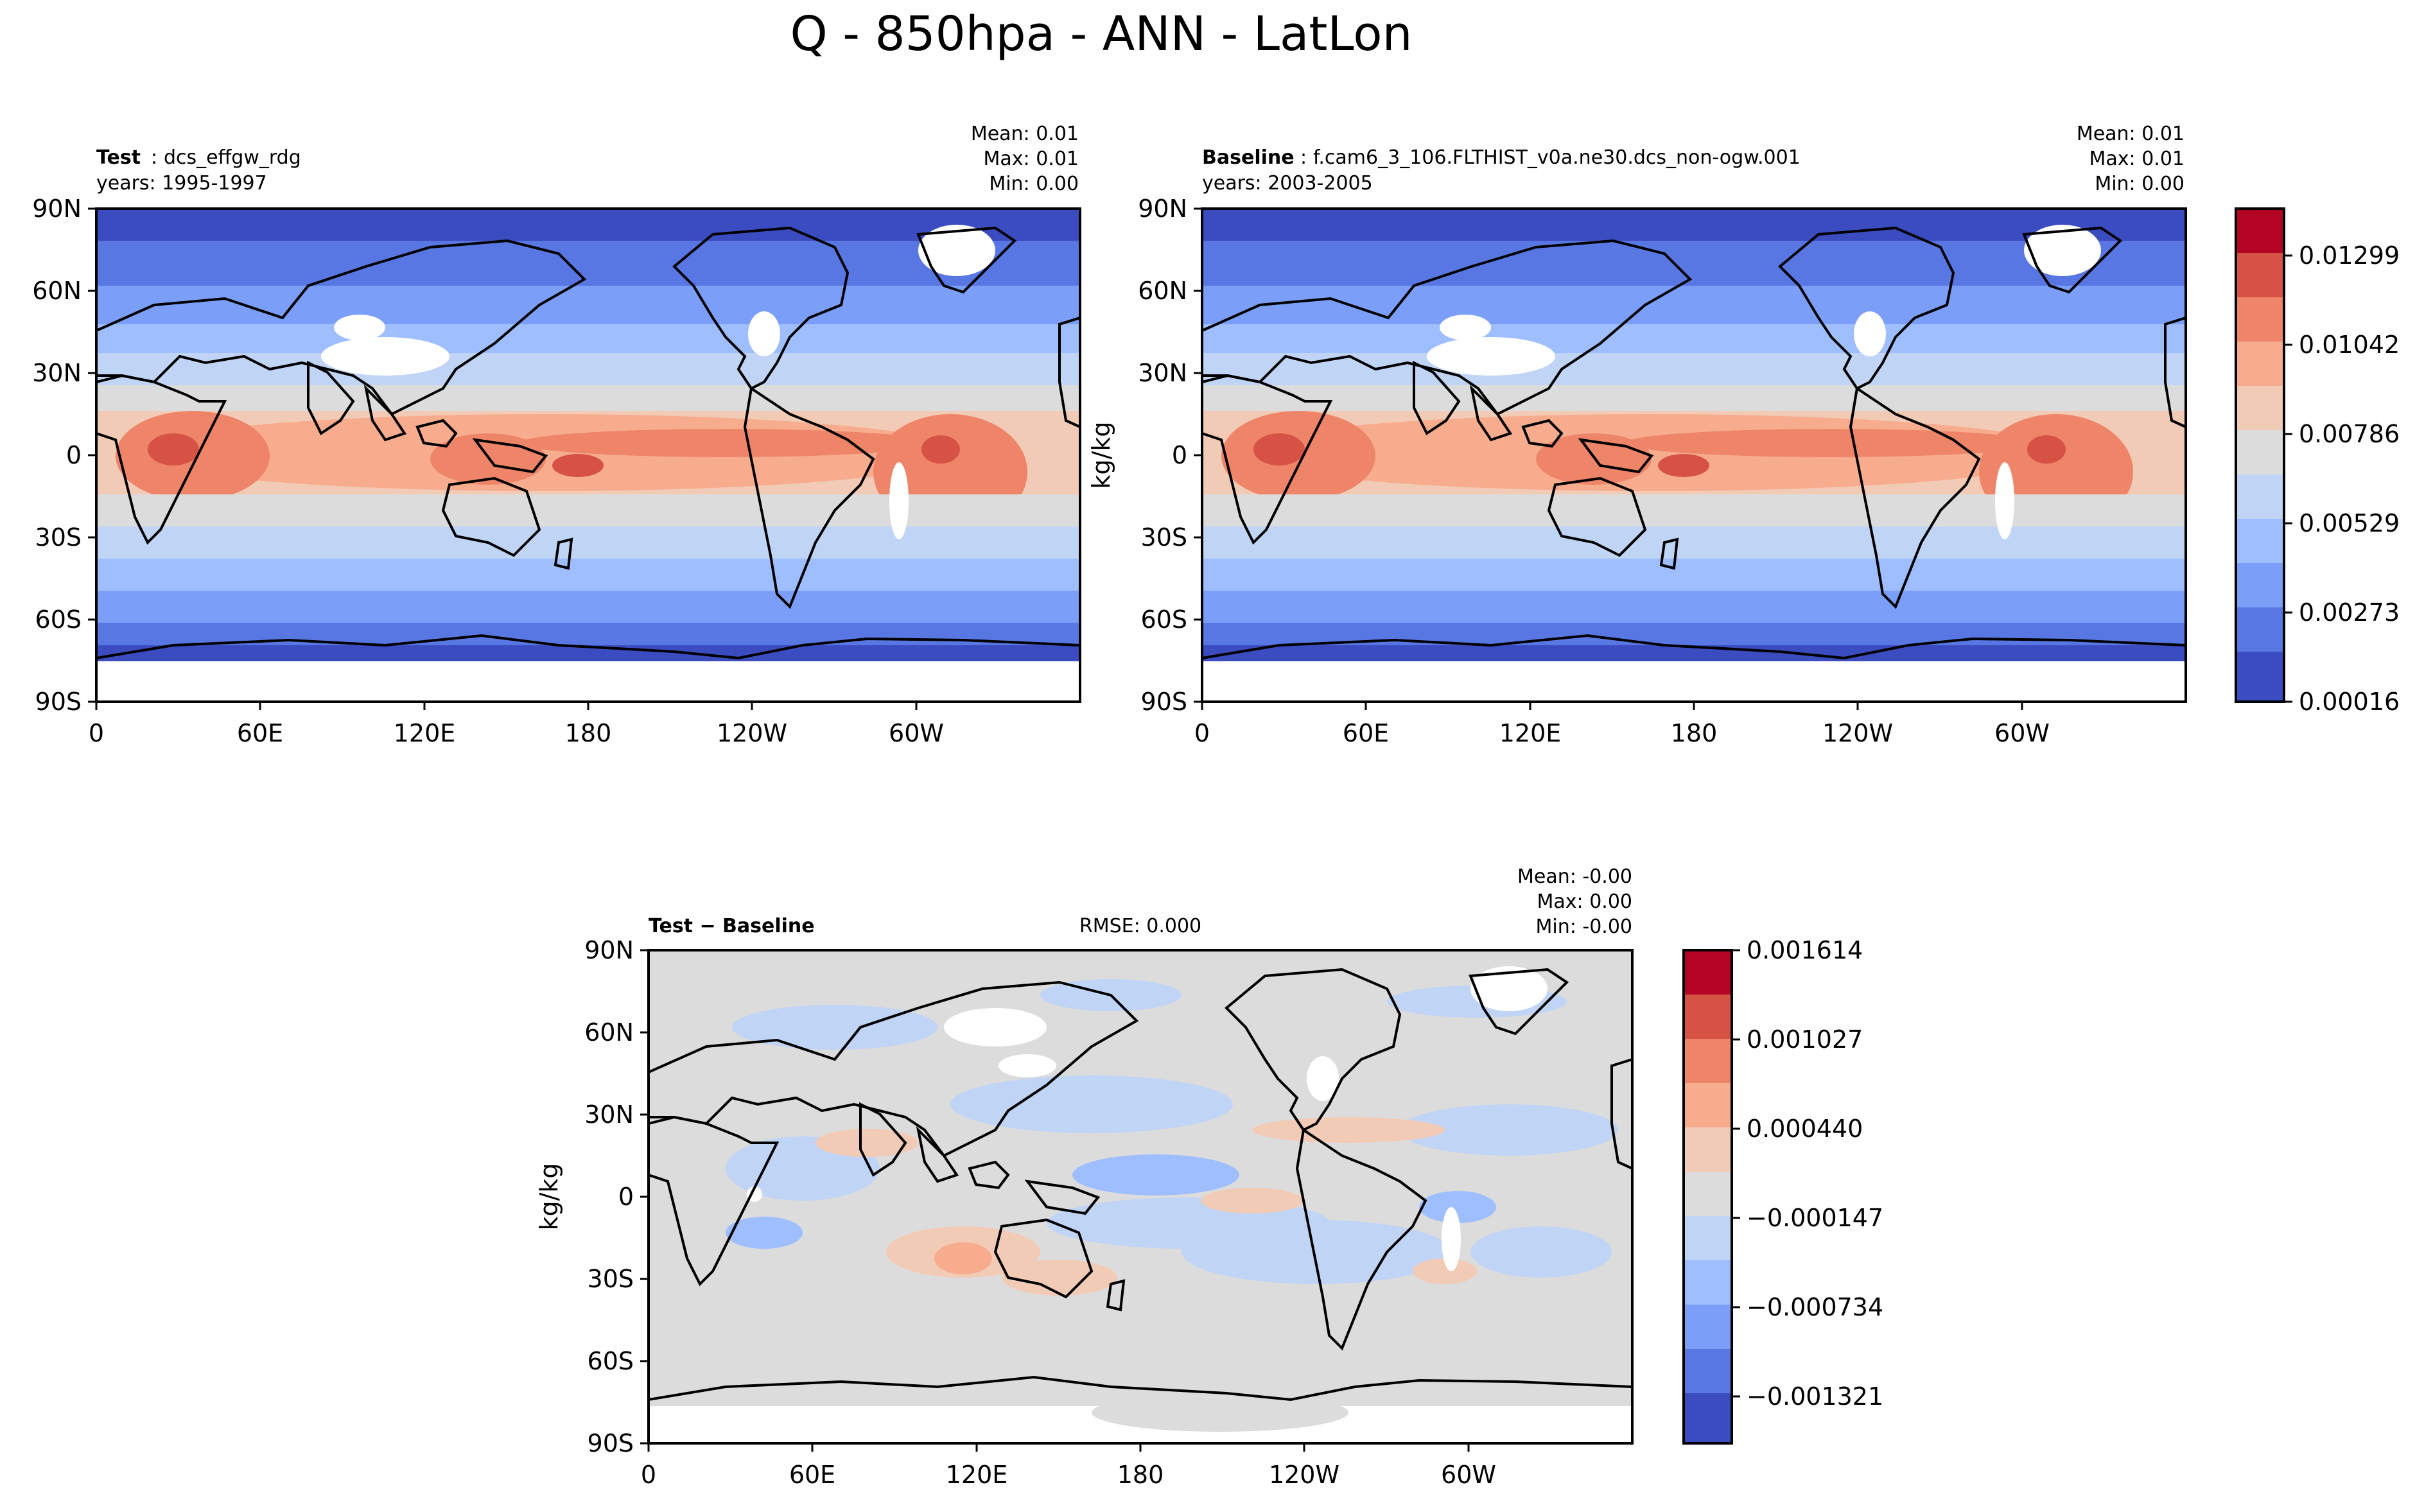 This screenshot has height=1512, width=2433. I want to click on diff-ytick-label: 60S, so click(611, 1361).